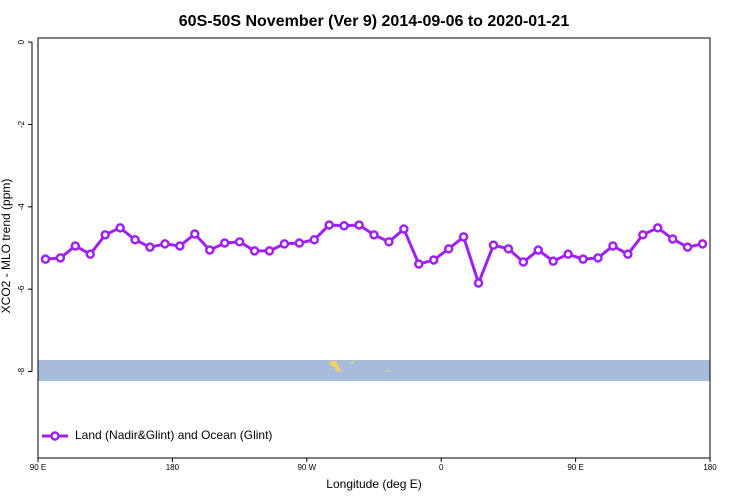 Image resolution: width=750 pixels, height=500 pixels. What do you see at coordinates (21, 41) in the screenshot?
I see `y-tick-label: 0` at bounding box center [21, 41].